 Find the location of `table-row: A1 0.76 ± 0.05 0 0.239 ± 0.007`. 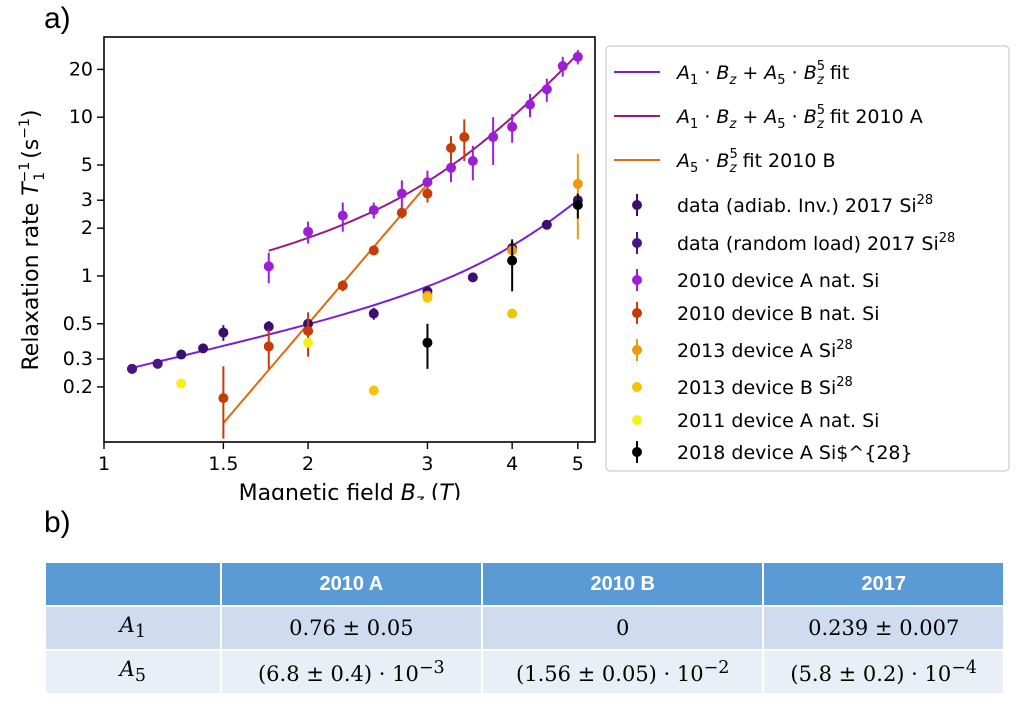

table-row: A1 0.76 ± 0.05 0 0.239 ± 0.007 is located at coordinates (524, 628).